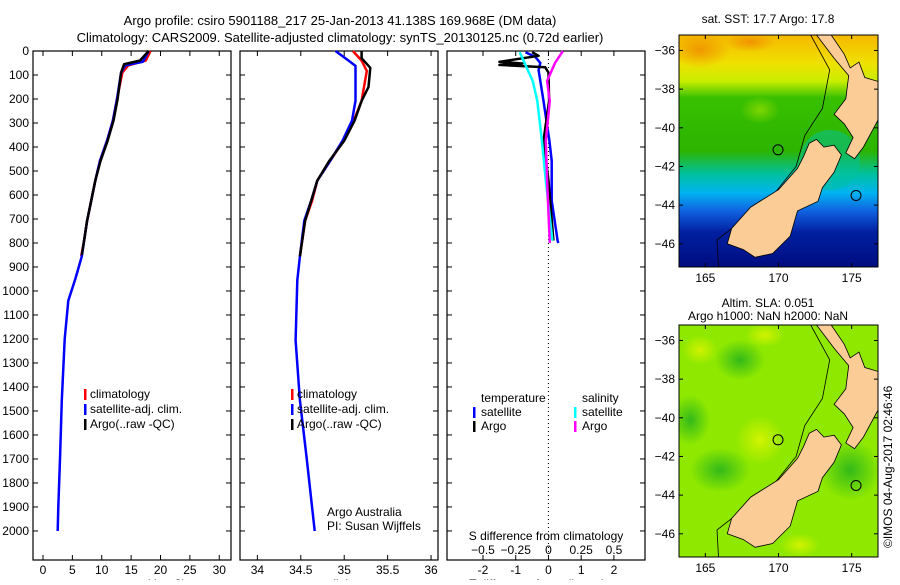  What do you see at coordinates (388, 570) in the screenshot?
I see `x-tick-label: 35.5` at bounding box center [388, 570].